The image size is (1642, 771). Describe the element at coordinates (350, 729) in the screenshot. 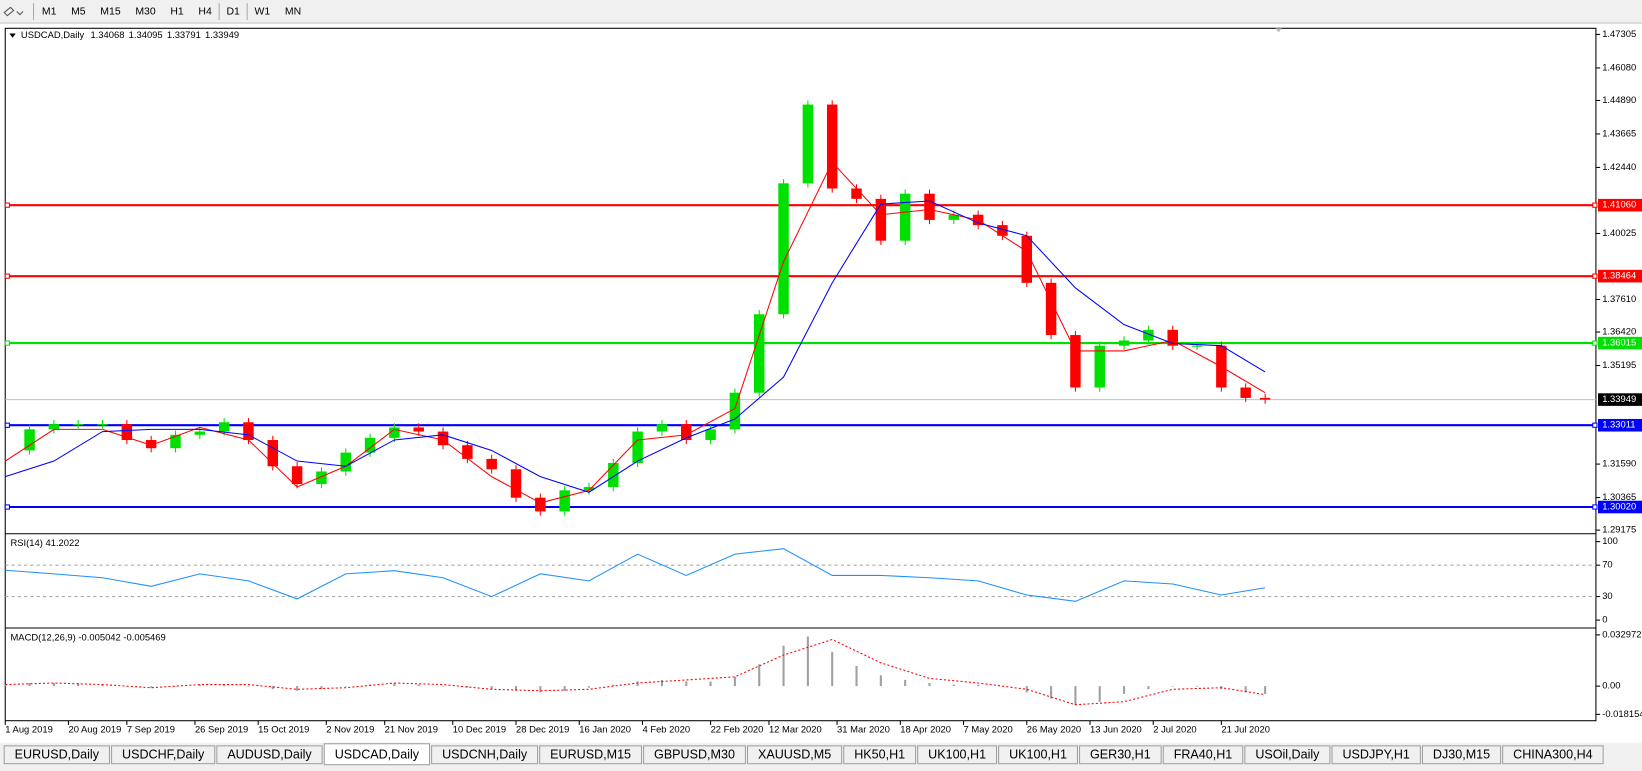

I see `x-tick-label: 2 Nov 2019` at that location.